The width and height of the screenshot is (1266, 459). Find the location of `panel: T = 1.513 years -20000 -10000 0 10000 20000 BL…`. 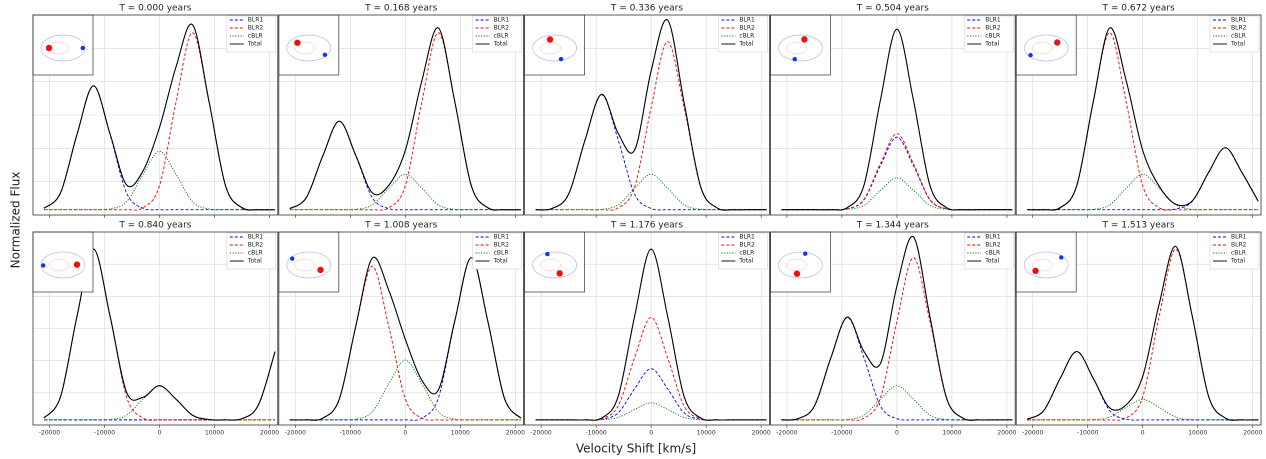

panel: T = 1.513 years -20000 -10000 0 10000 20000 BL… is located at coordinates (1138, 329).